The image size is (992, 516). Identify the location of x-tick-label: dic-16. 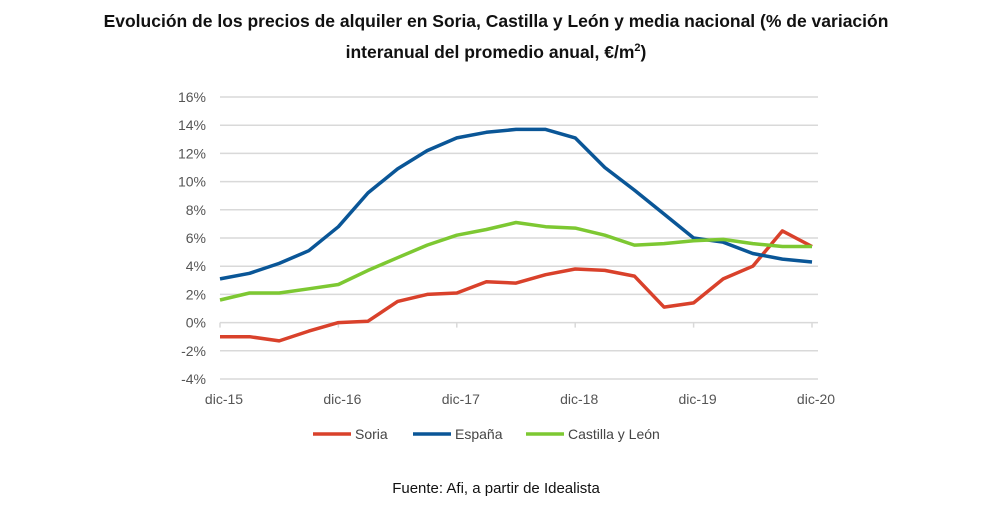
(342, 399).